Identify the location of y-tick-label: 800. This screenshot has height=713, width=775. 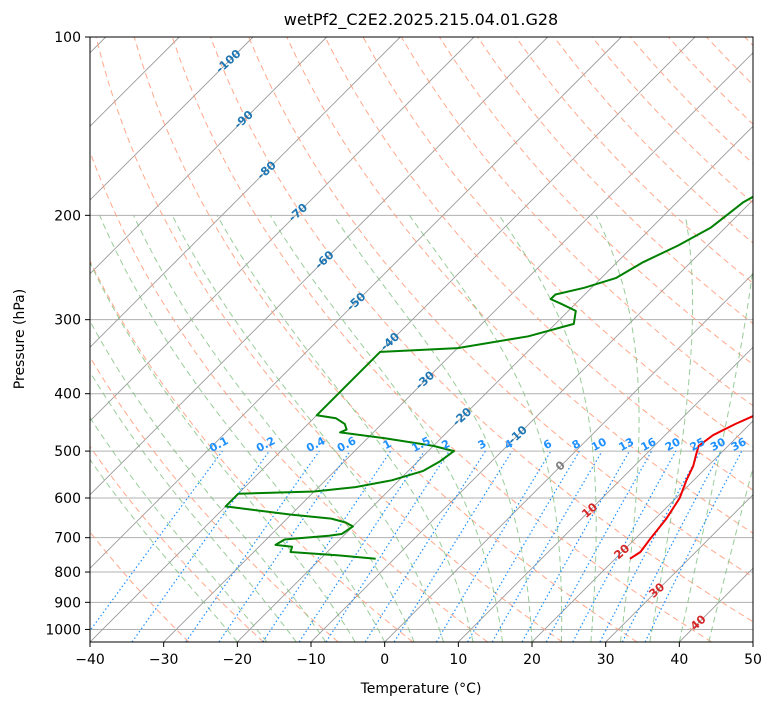
(67, 573).